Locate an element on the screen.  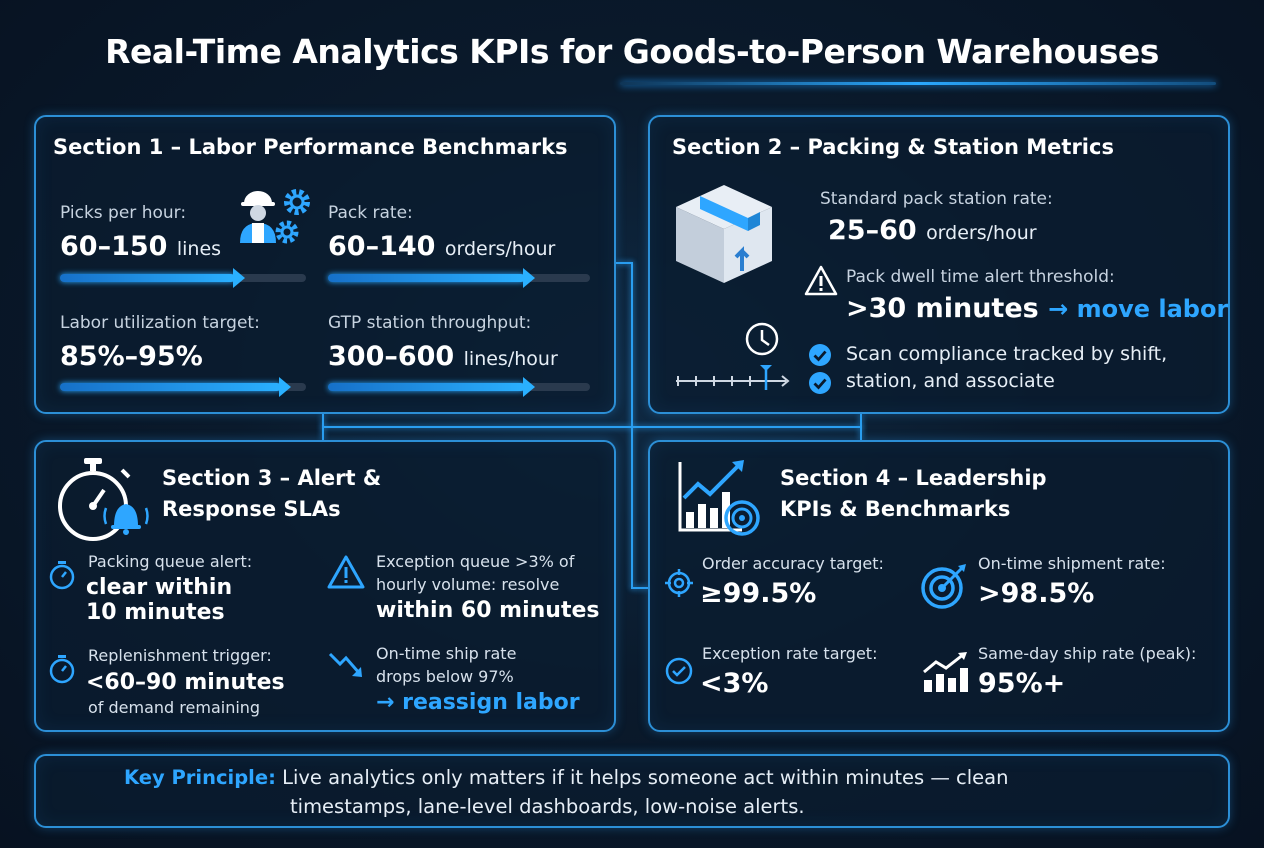
picks-value: 60–150 is located at coordinates (114, 246).